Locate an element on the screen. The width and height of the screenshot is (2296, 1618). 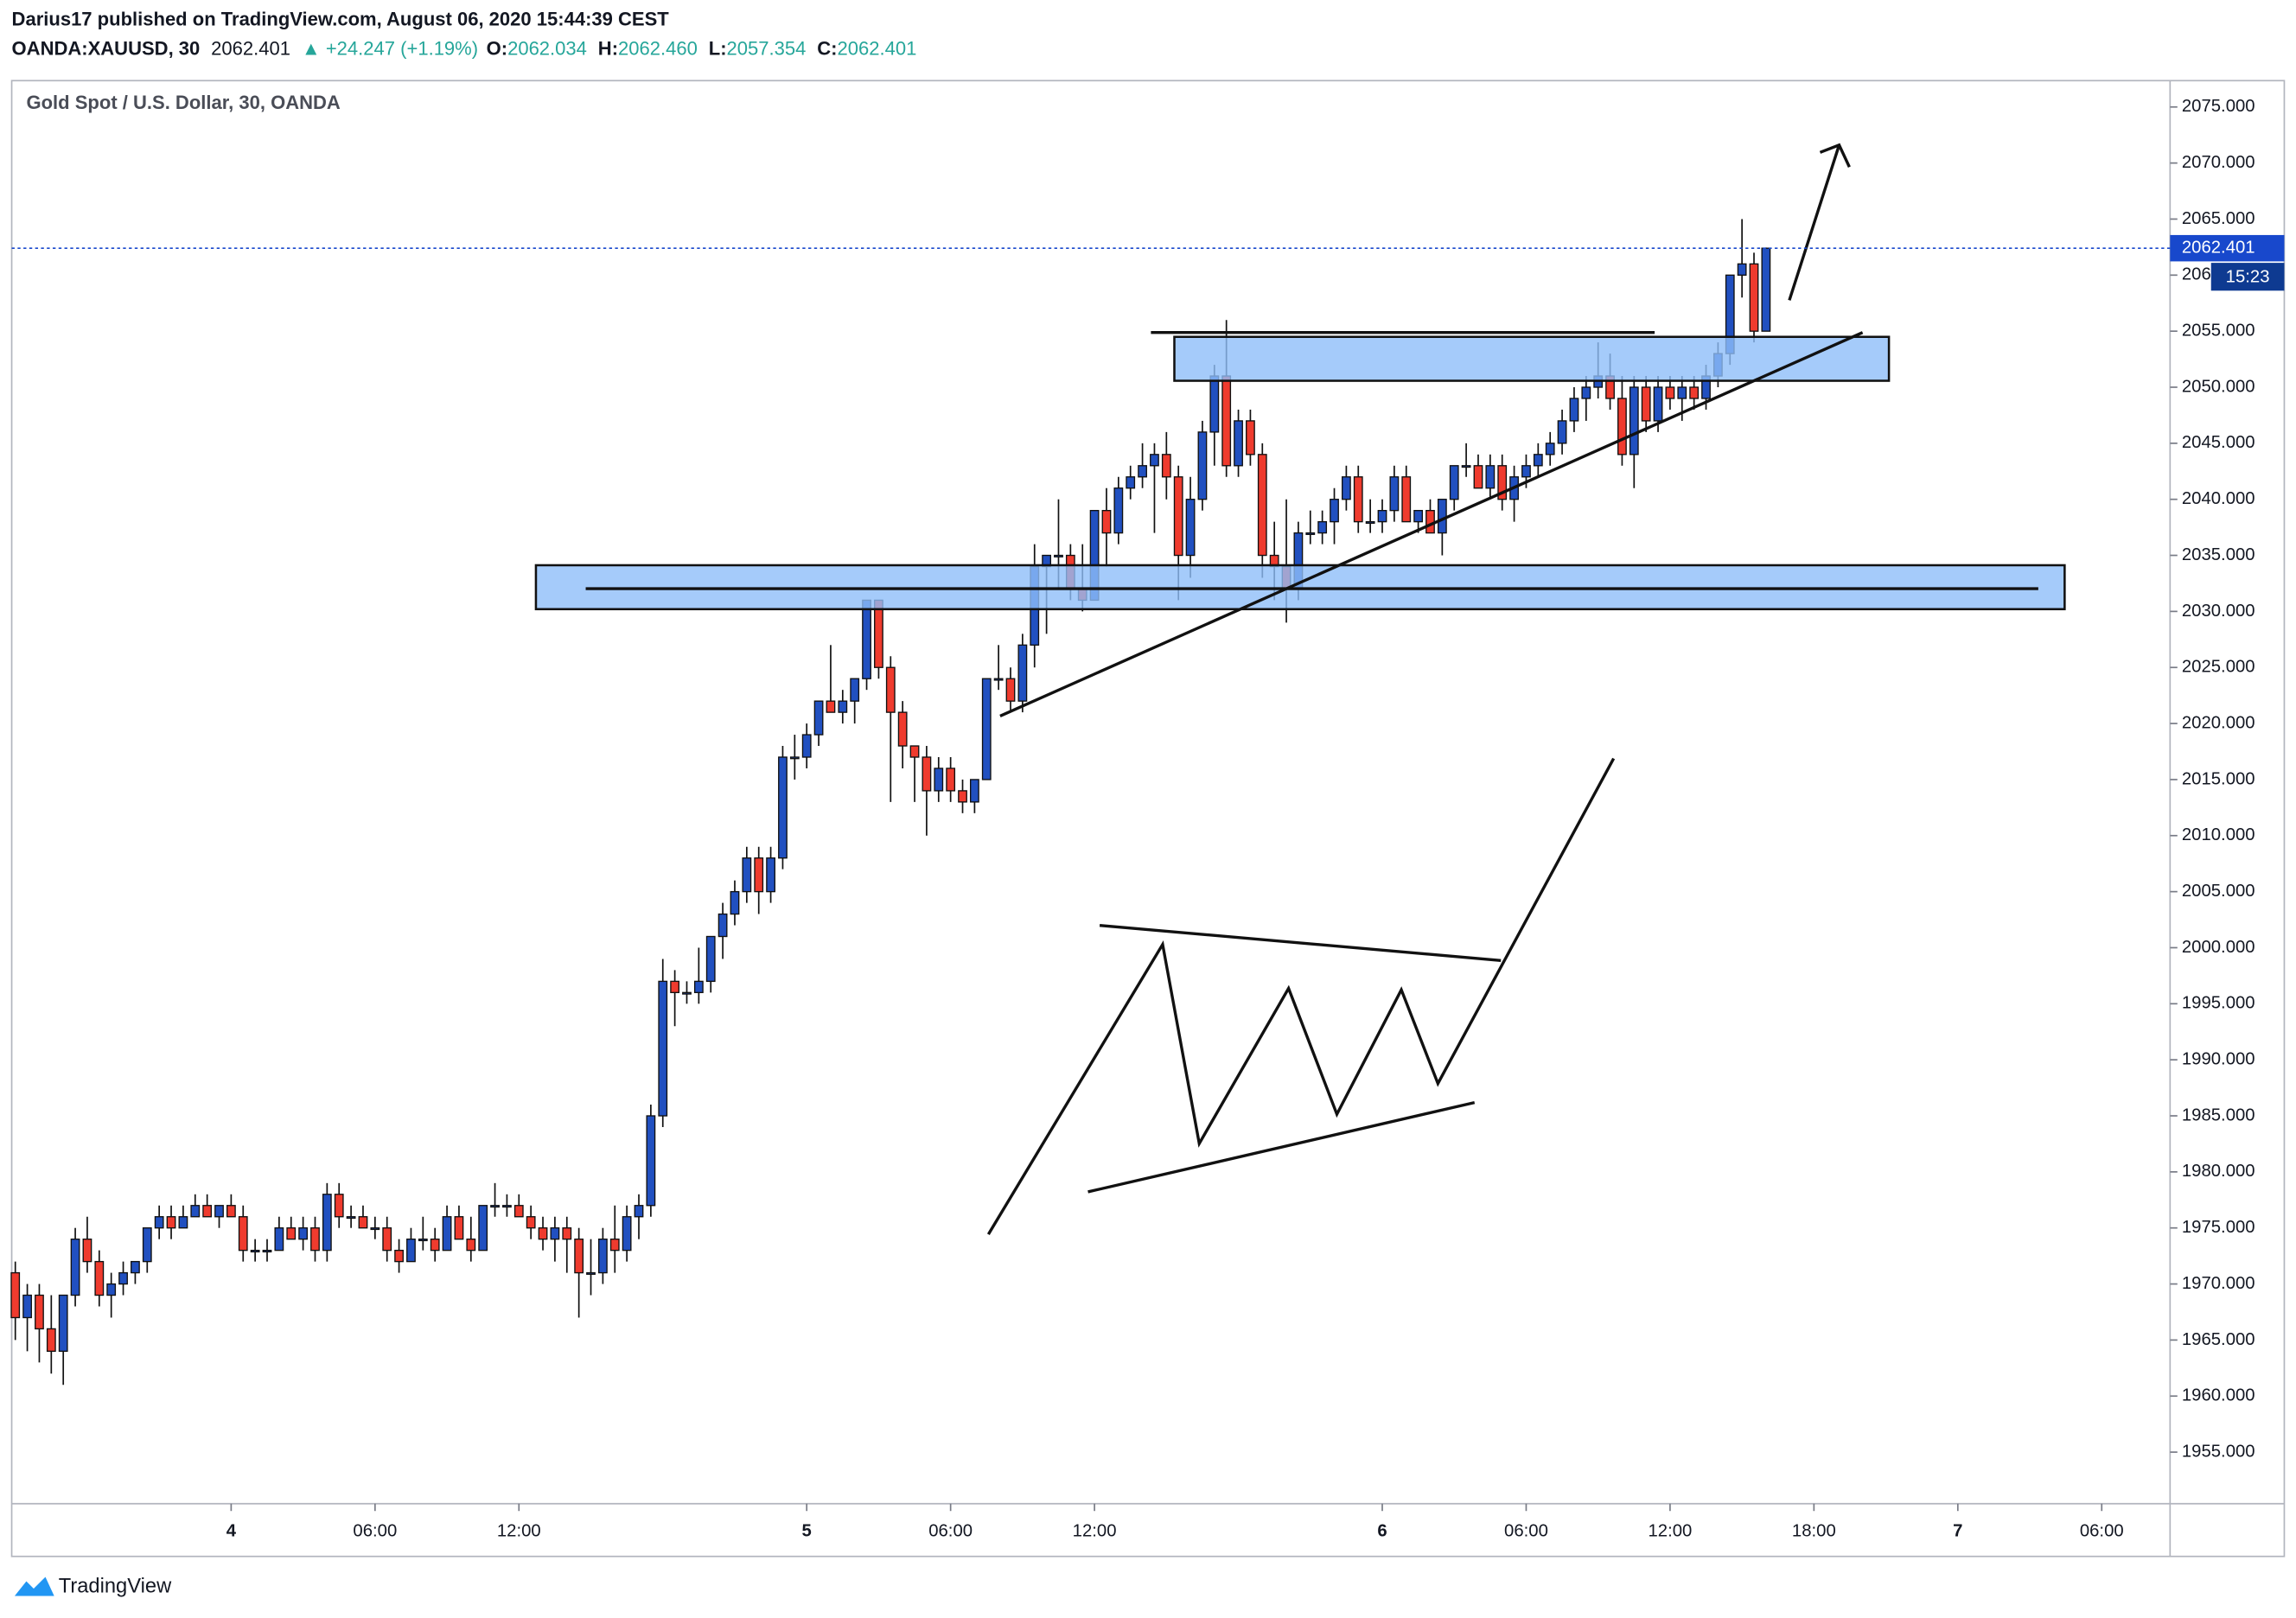
logo: TradingView is located at coordinates (93, 1587).